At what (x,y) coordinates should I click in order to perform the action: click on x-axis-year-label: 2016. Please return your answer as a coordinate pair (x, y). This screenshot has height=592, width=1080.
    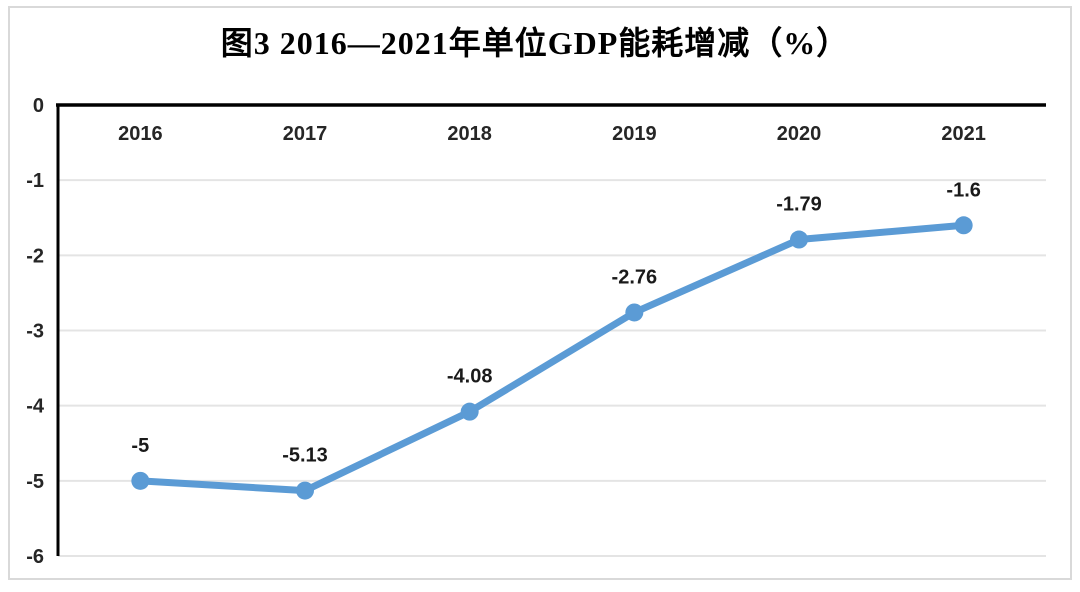
    Looking at the image, I should click on (140, 134).